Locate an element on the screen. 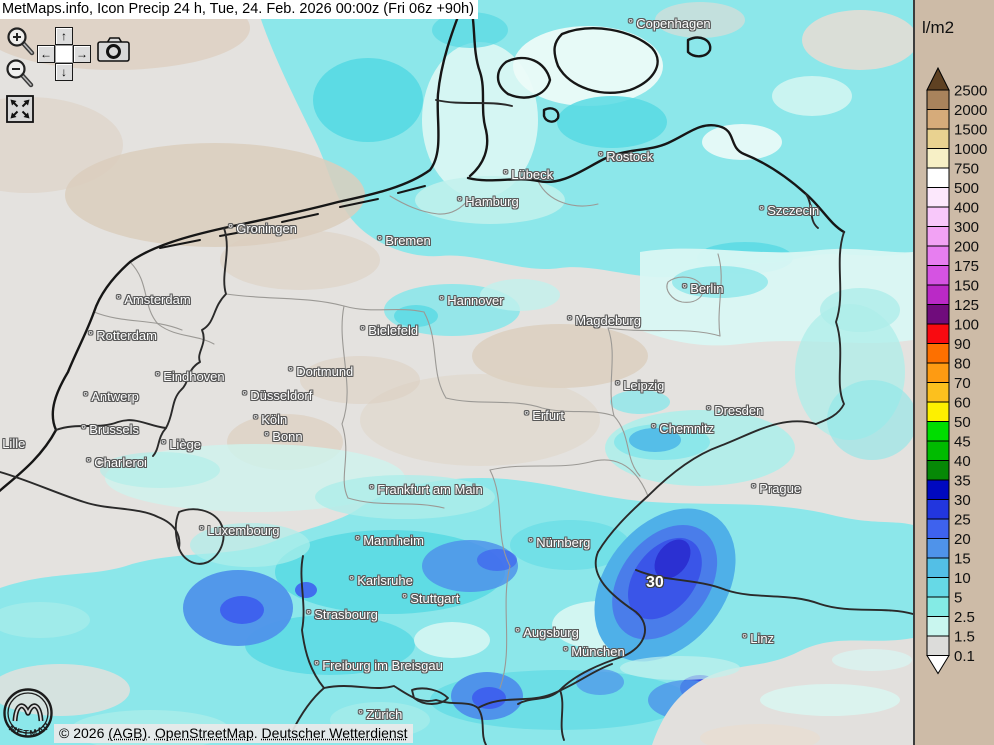 The image size is (994, 745). dwd-link: Deutscher Wetterdienst is located at coordinates (334, 733).